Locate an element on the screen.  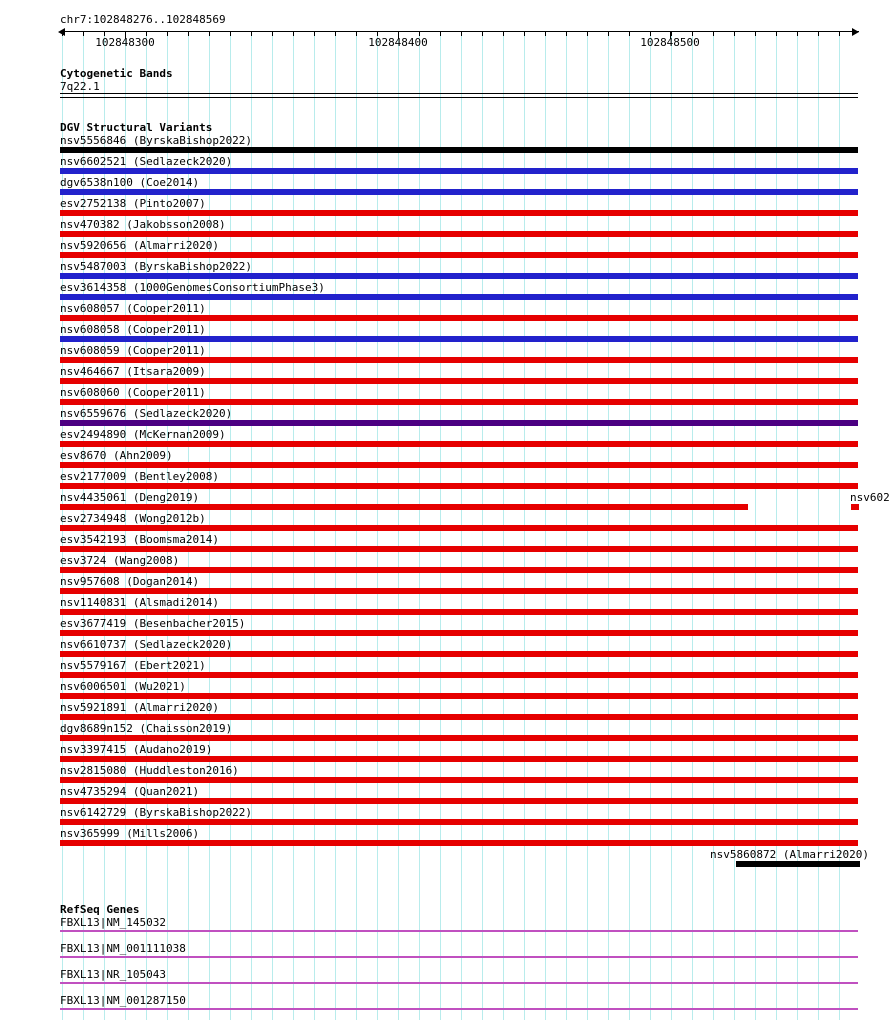
variant-label: nsv365999 (Mills2006) is located at coordinates (130, 833).